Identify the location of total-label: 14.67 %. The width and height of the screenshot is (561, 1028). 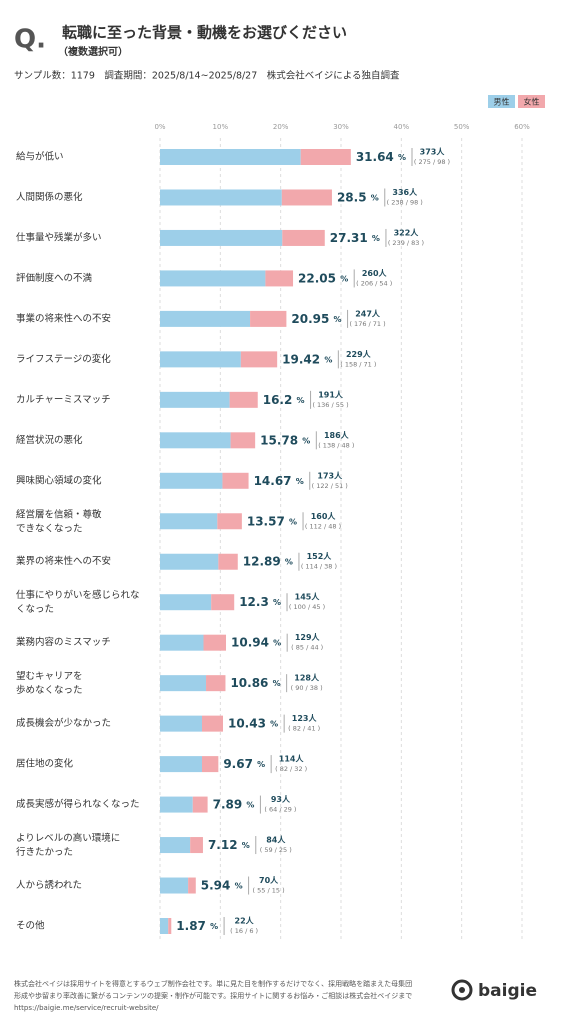
(279, 480).